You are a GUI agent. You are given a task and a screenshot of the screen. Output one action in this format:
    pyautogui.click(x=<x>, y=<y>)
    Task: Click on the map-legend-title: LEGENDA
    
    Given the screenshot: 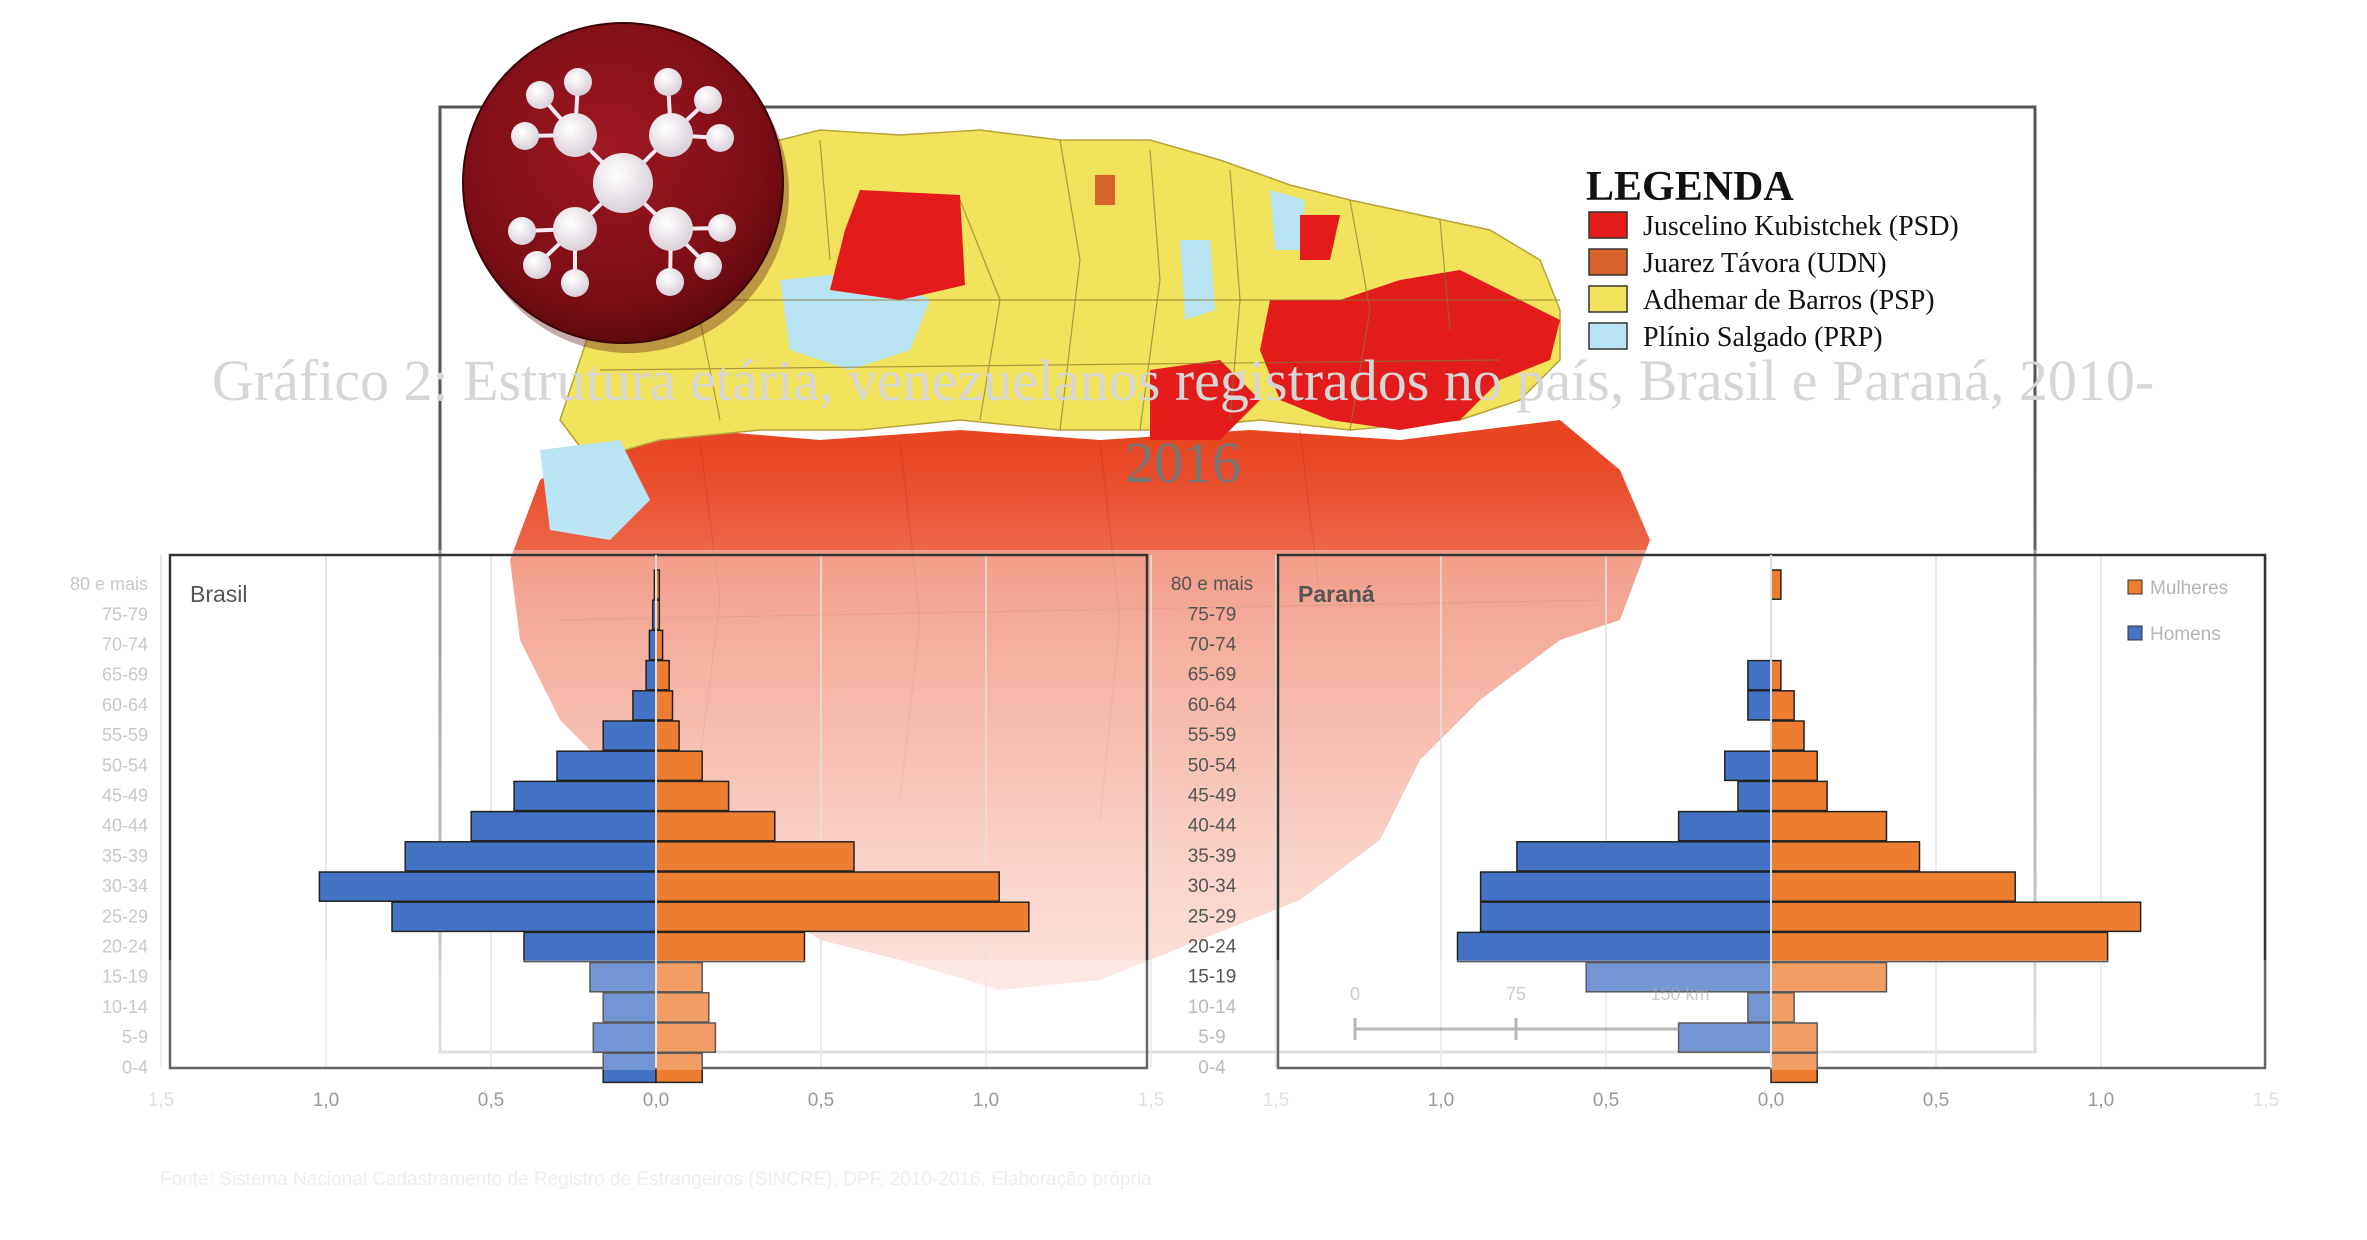 What is the action you would take?
    pyautogui.click(x=1690, y=187)
    